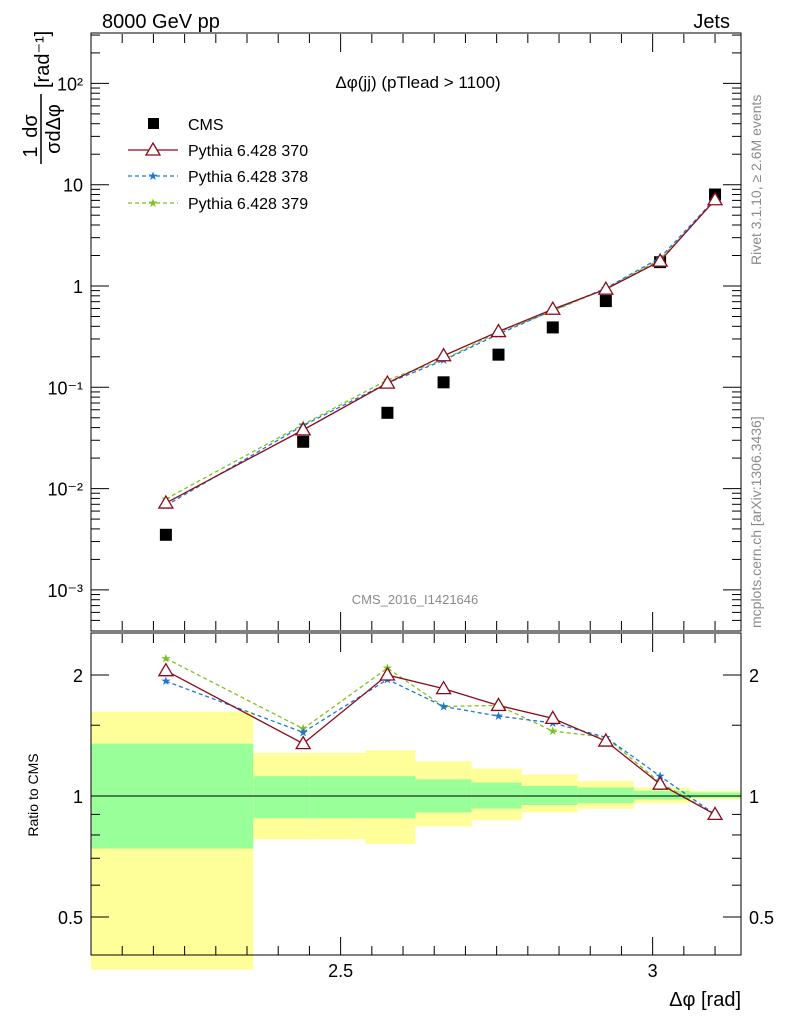  What do you see at coordinates (417, 82) in the screenshot?
I see `plot-title: Δφ(jj) (pTlead > 1100)` at bounding box center [417, 82].